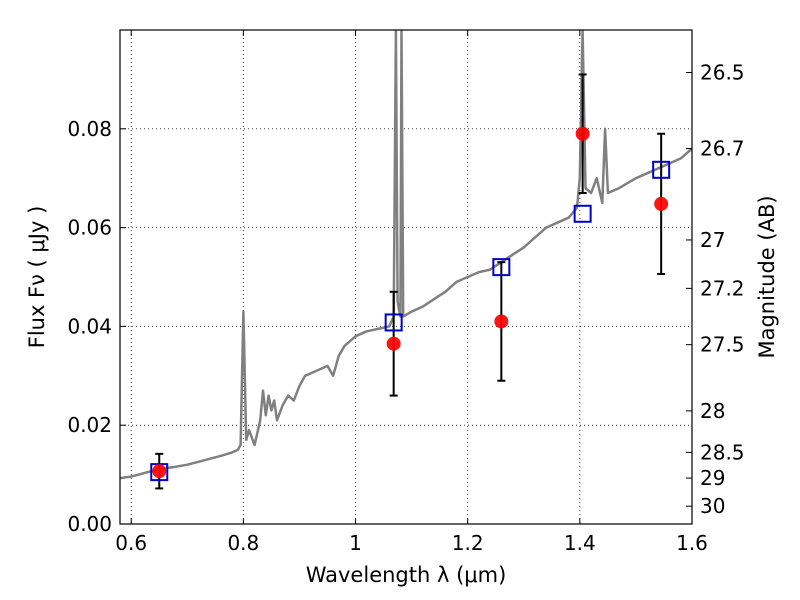 Image resolution: width=800 pixels, height=600 pixels. What do you see at coordinates (406, 575) in the screenshot?
I see `x-axis-label: Wavelength λ (μm)` at bounding box center [406, 575].